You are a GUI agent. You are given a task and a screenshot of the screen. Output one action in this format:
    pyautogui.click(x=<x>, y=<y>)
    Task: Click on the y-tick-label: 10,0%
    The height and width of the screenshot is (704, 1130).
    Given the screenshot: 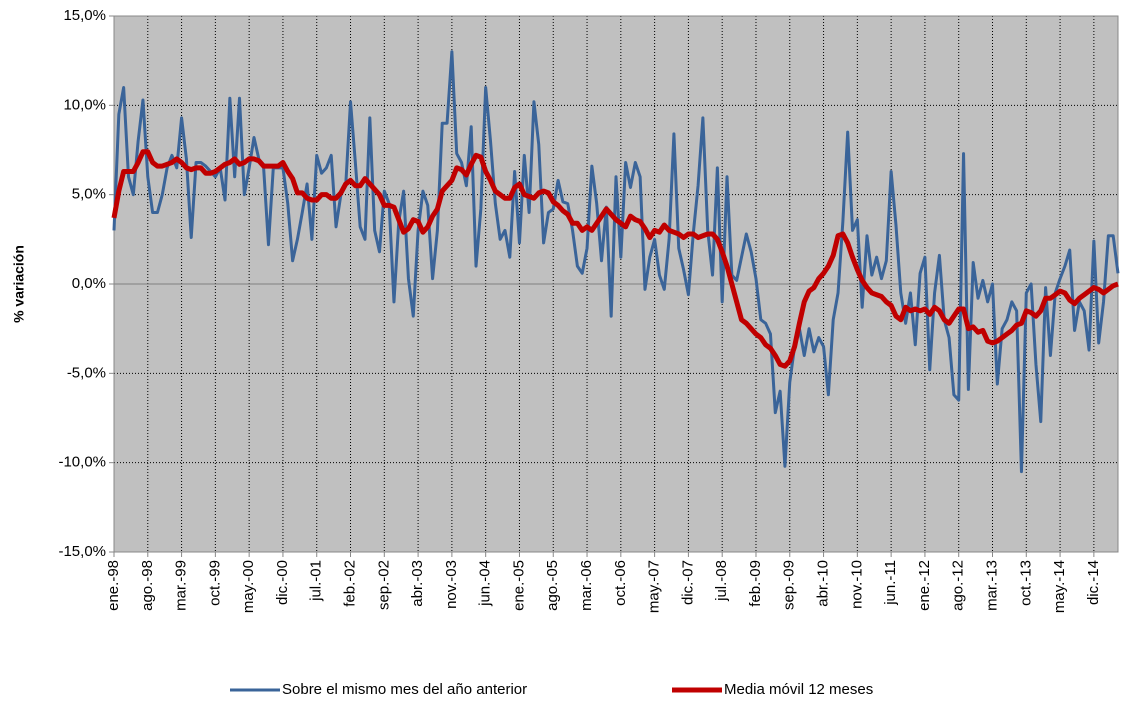 What is the action you would take?
    pyautogui.click(x=84, y=104)
    